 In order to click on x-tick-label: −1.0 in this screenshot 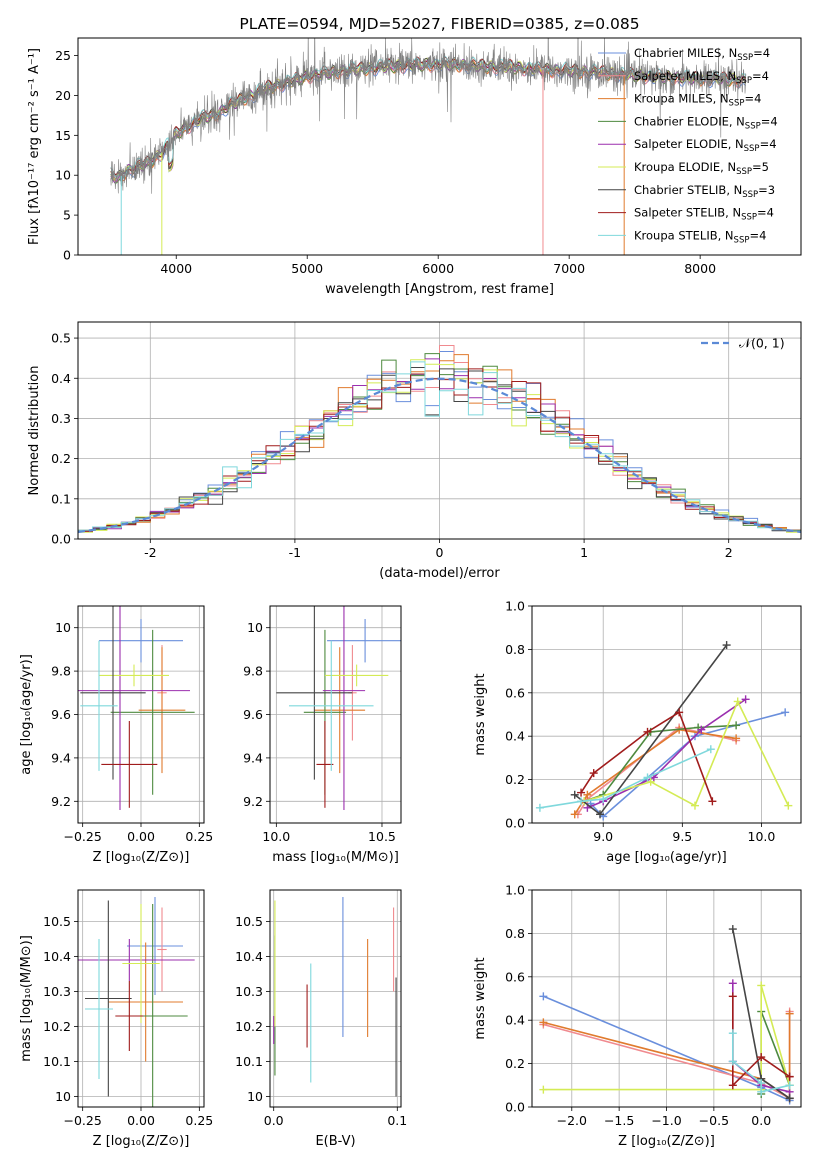, I will do `click(666, 1120)`.